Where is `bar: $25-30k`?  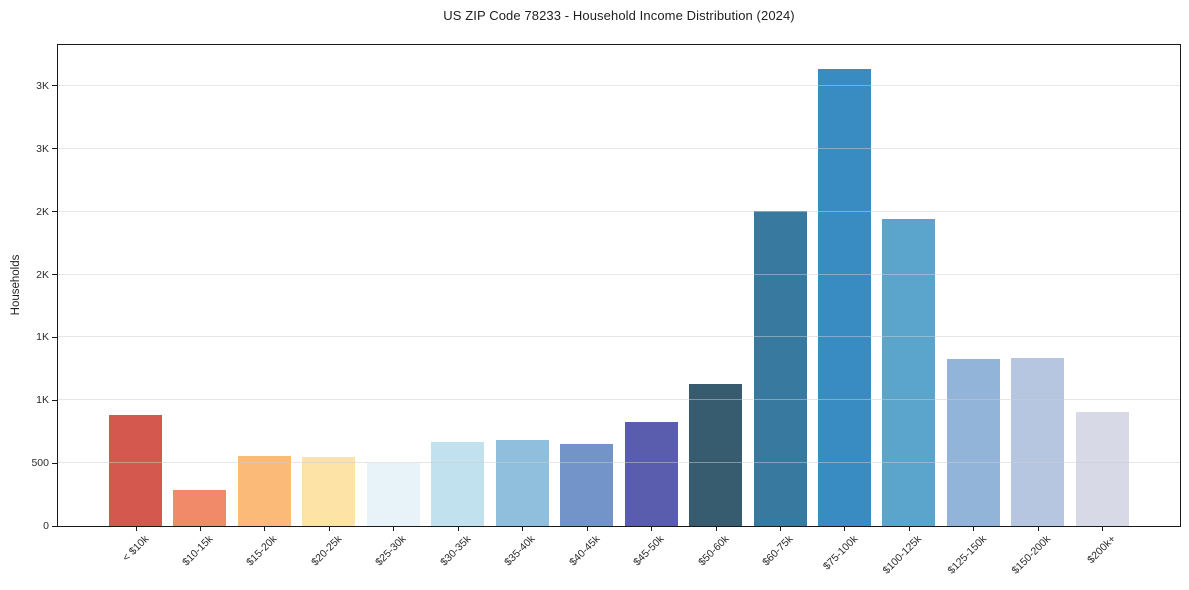
bar: $25-30k is located at coordinates (393, 515).